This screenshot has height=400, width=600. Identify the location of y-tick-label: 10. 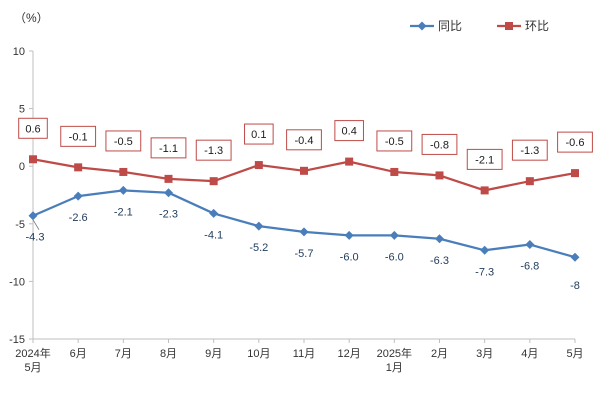
(19, 52).